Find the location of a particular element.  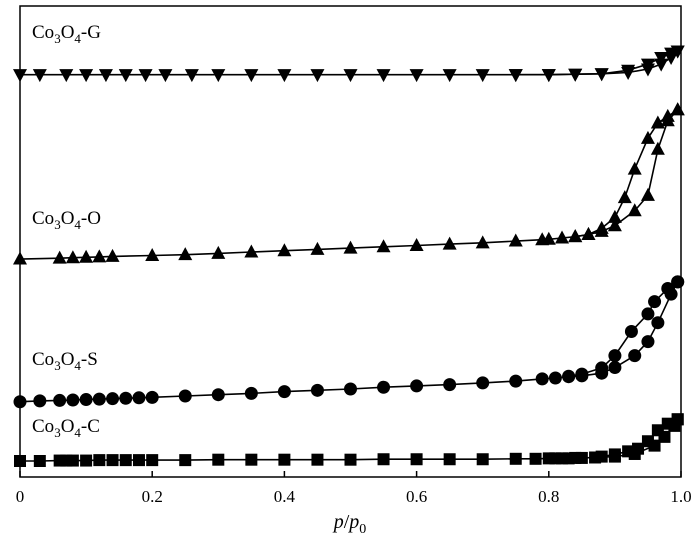

x-axis-title: p/p0 is located at coordinates (349, 524).